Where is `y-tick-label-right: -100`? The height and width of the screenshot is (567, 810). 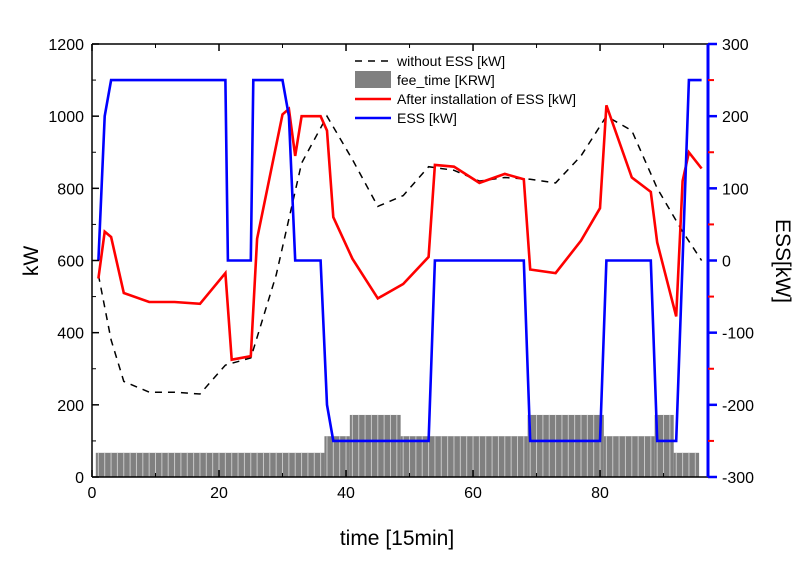
y-tick-label-right: -100 is located at coordinates (738, 334).